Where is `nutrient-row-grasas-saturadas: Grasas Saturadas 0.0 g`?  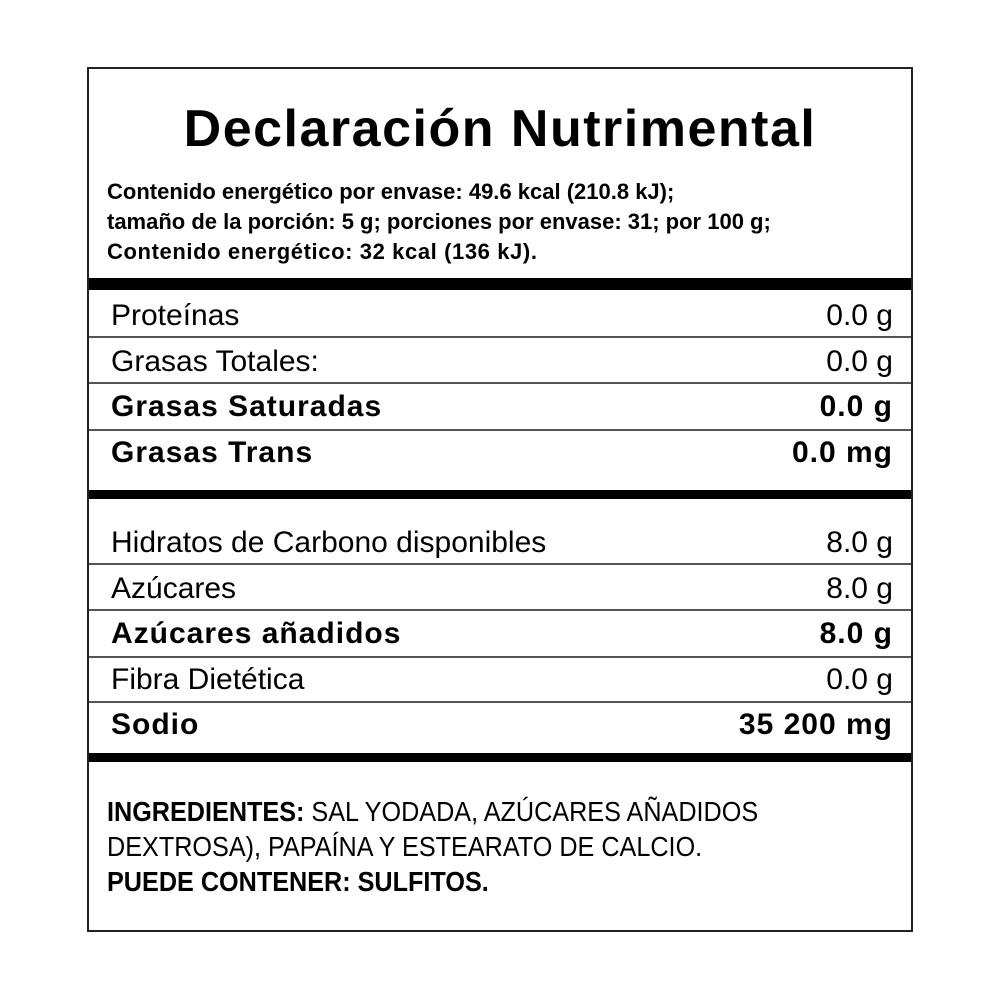 nutrient-row-grasas-saturadas: Grasas Saturadas 0.0 g is located at coordinates (502, 407).